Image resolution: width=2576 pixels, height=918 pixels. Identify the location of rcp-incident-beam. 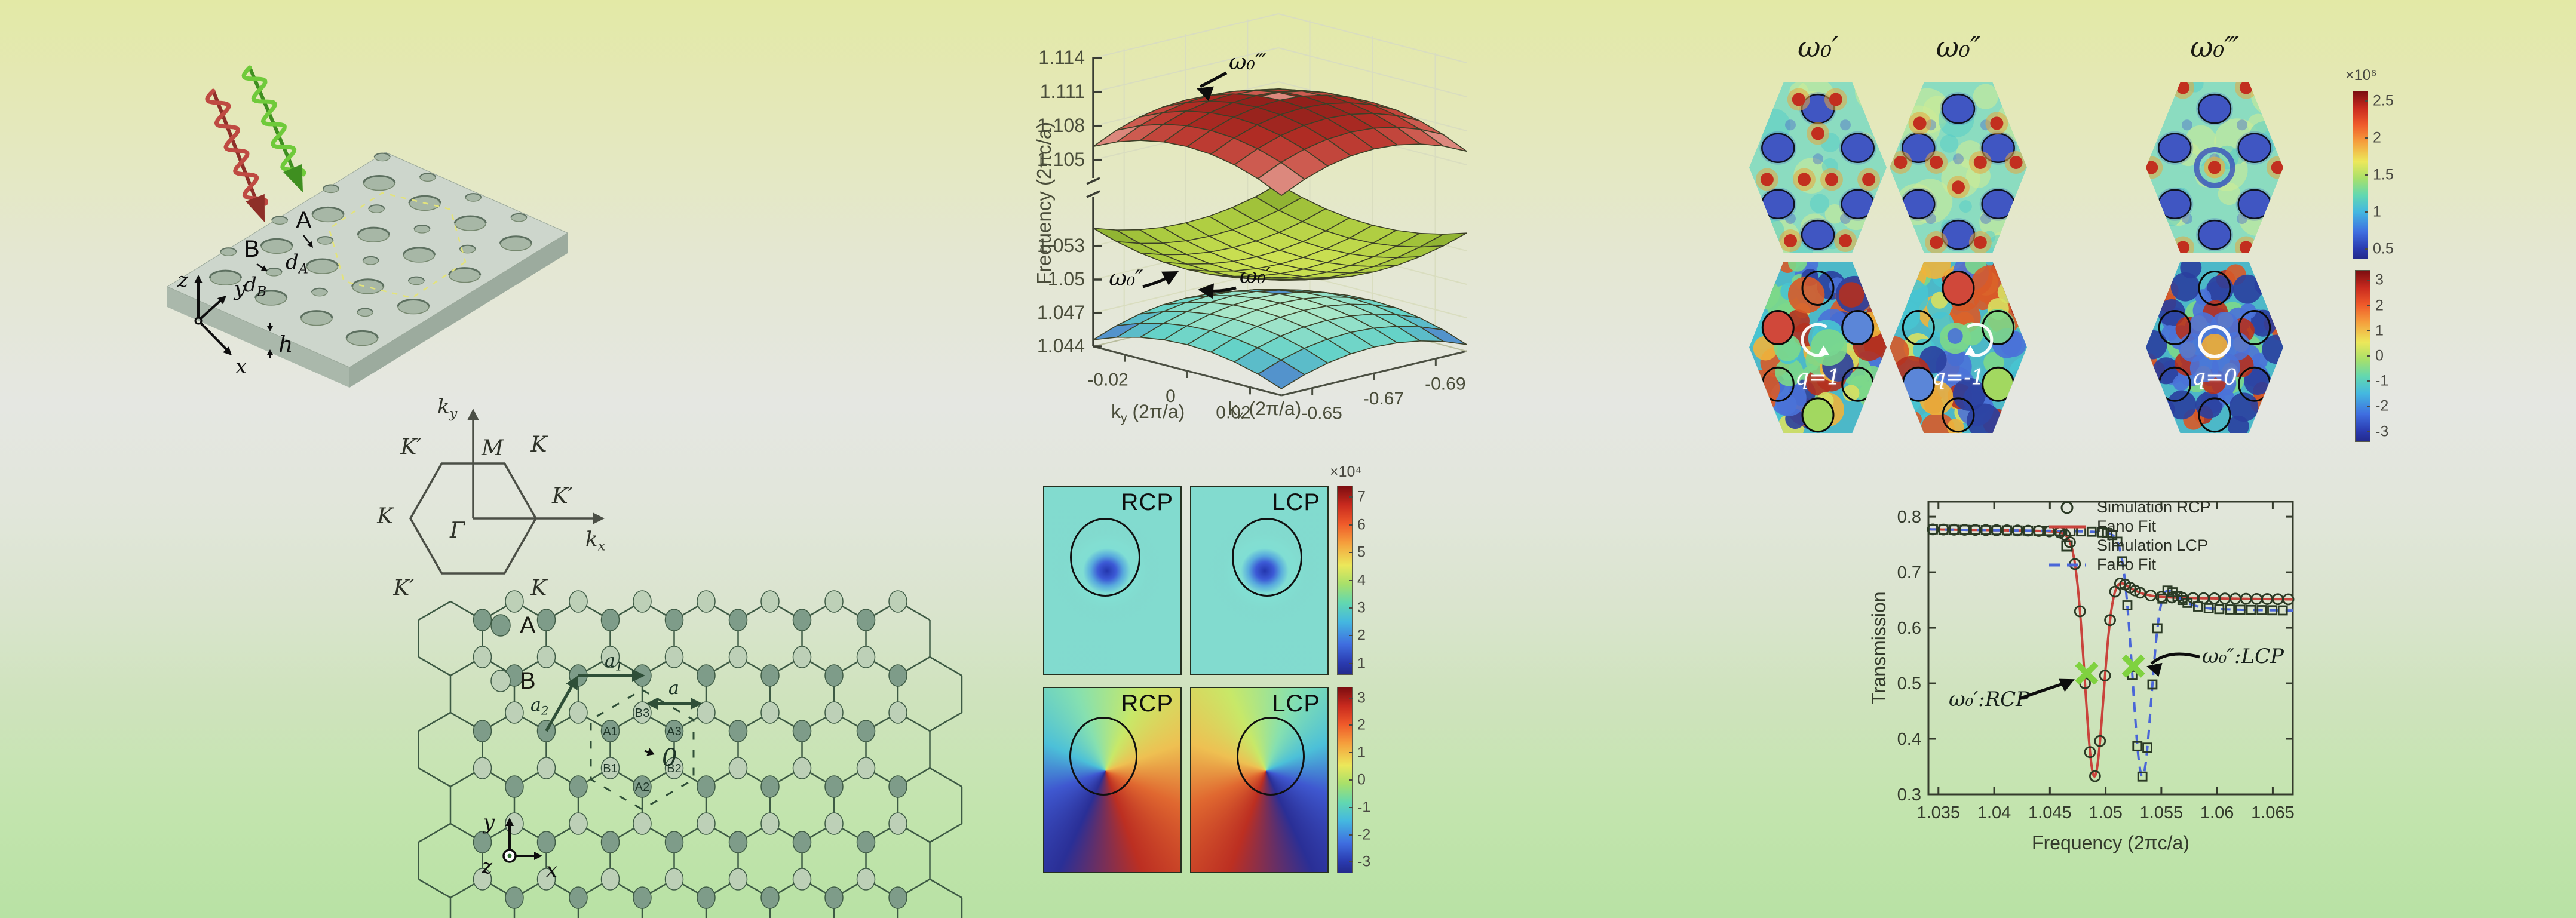
(237, 155).